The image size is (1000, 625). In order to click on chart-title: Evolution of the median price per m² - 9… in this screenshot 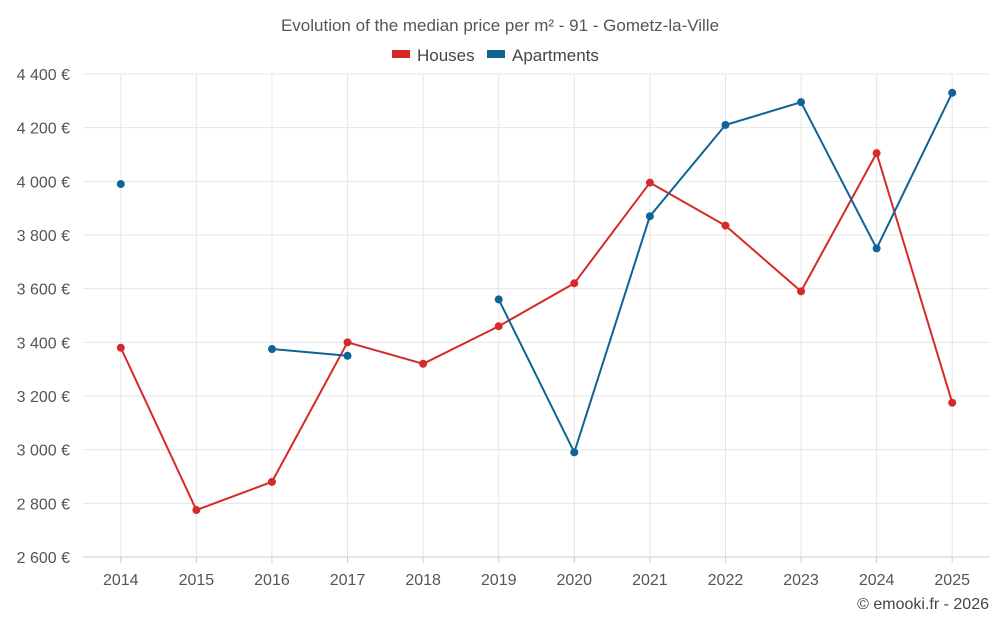, I will do `click(500, 25)`.